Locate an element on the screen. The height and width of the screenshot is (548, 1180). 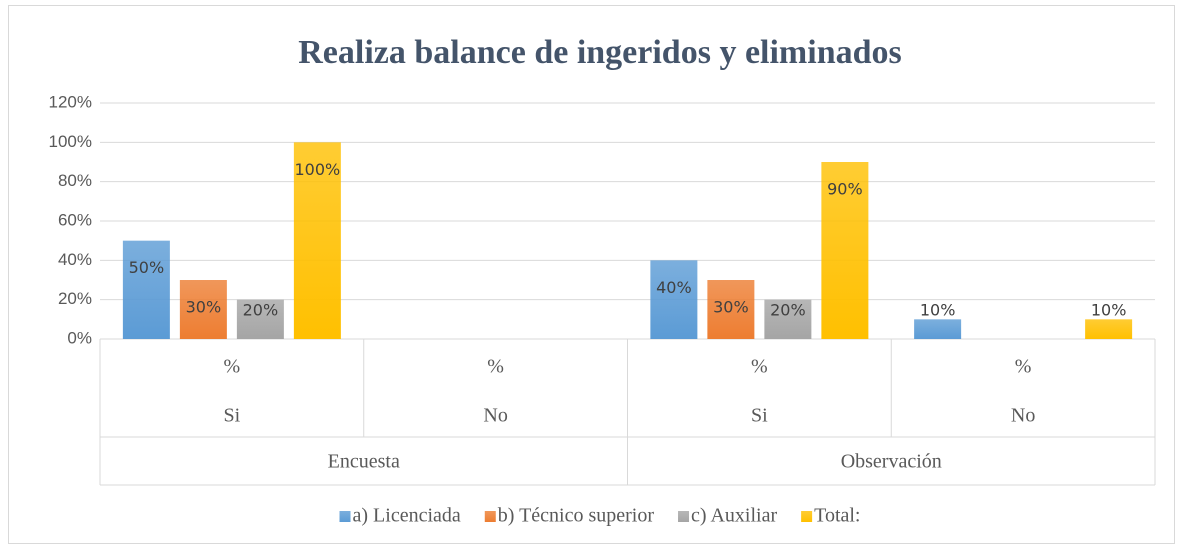
group-label: Encuesta is located at coordinates (364, 462).